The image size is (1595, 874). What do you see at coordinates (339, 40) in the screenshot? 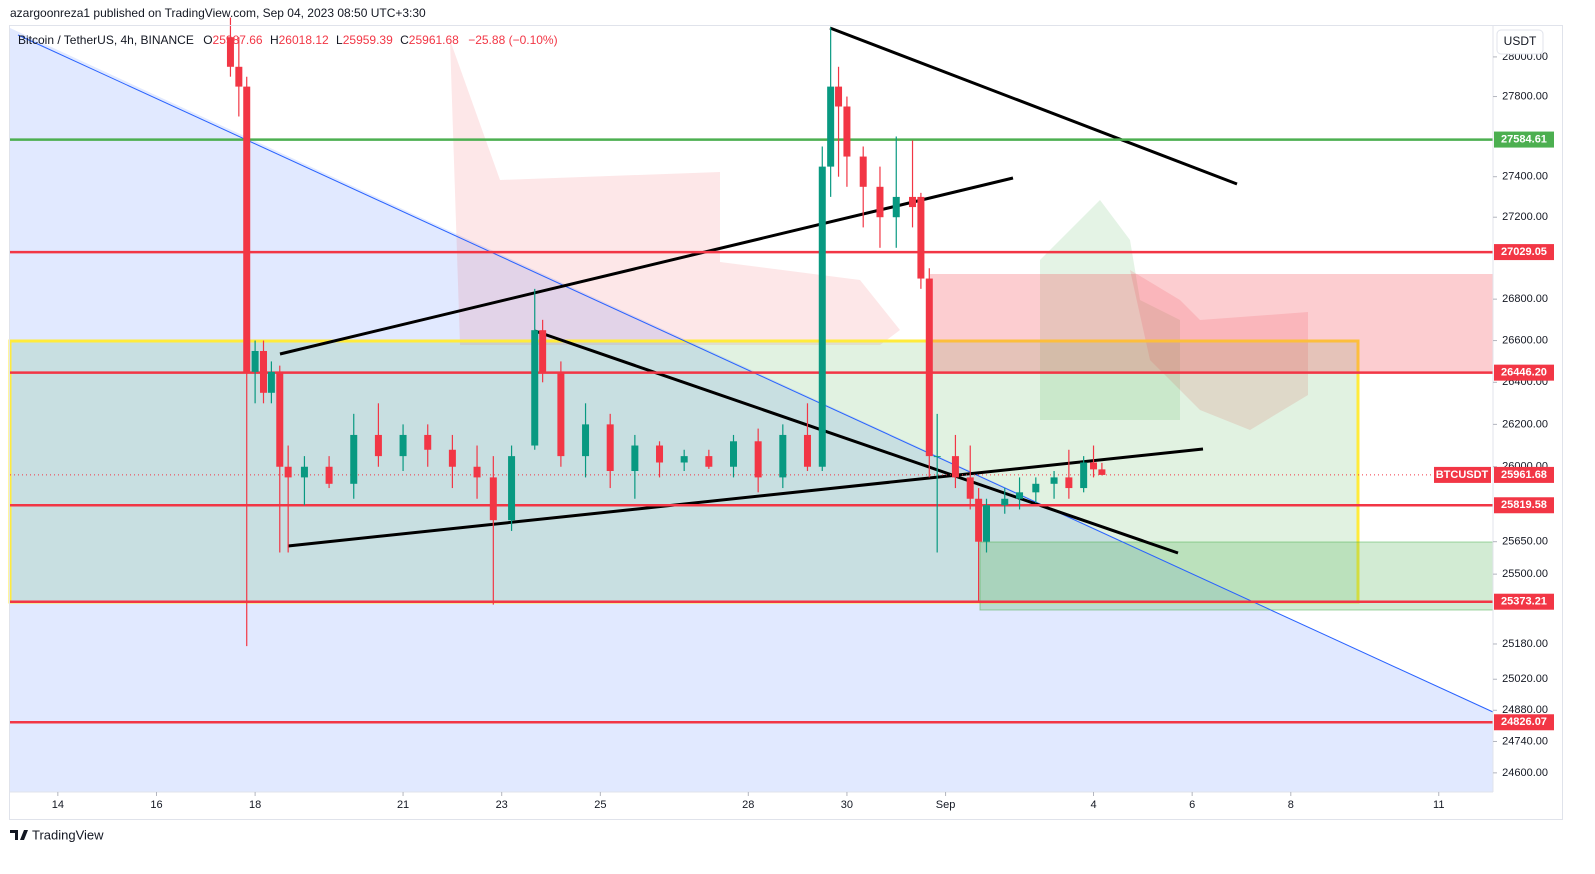
I see `ohlc-label: L` at bounding box center [339, 40].